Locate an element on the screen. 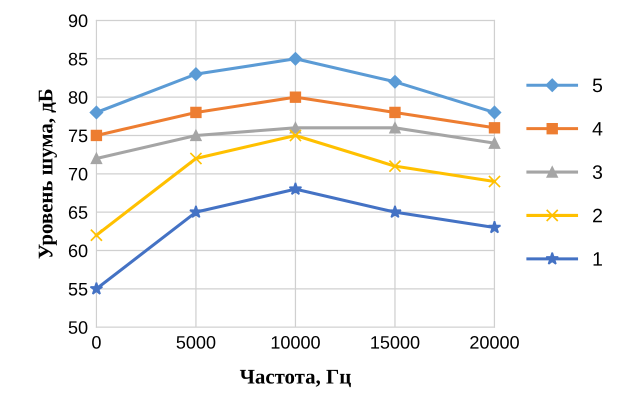 This screenshot has height=409, width=622. y-tick-label: 80 is located at coordinates (78, 97).